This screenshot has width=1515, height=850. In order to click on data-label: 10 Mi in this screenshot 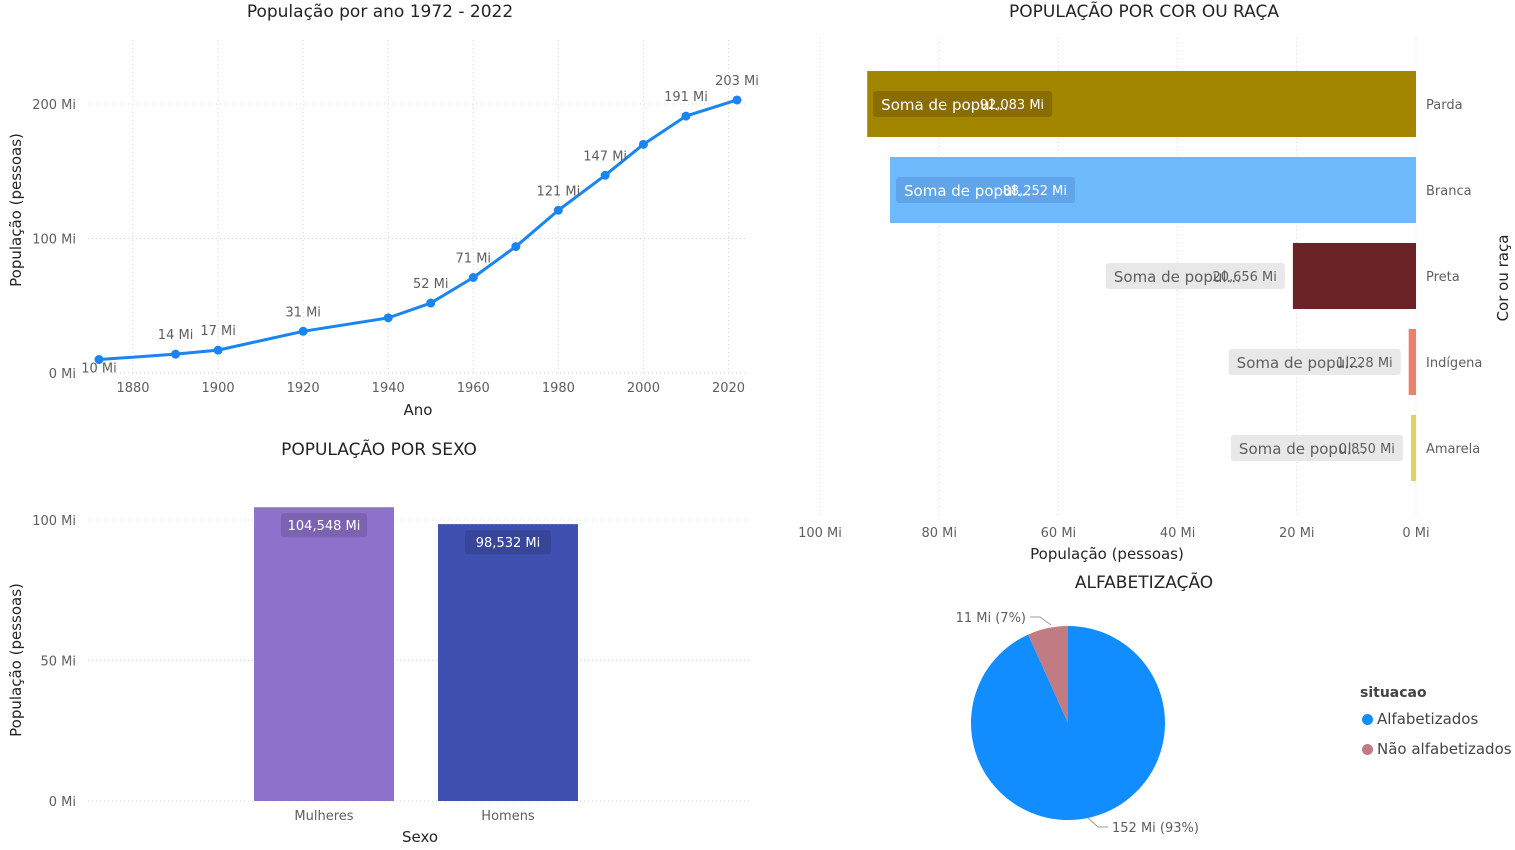, I will do `click(99, 369)`.